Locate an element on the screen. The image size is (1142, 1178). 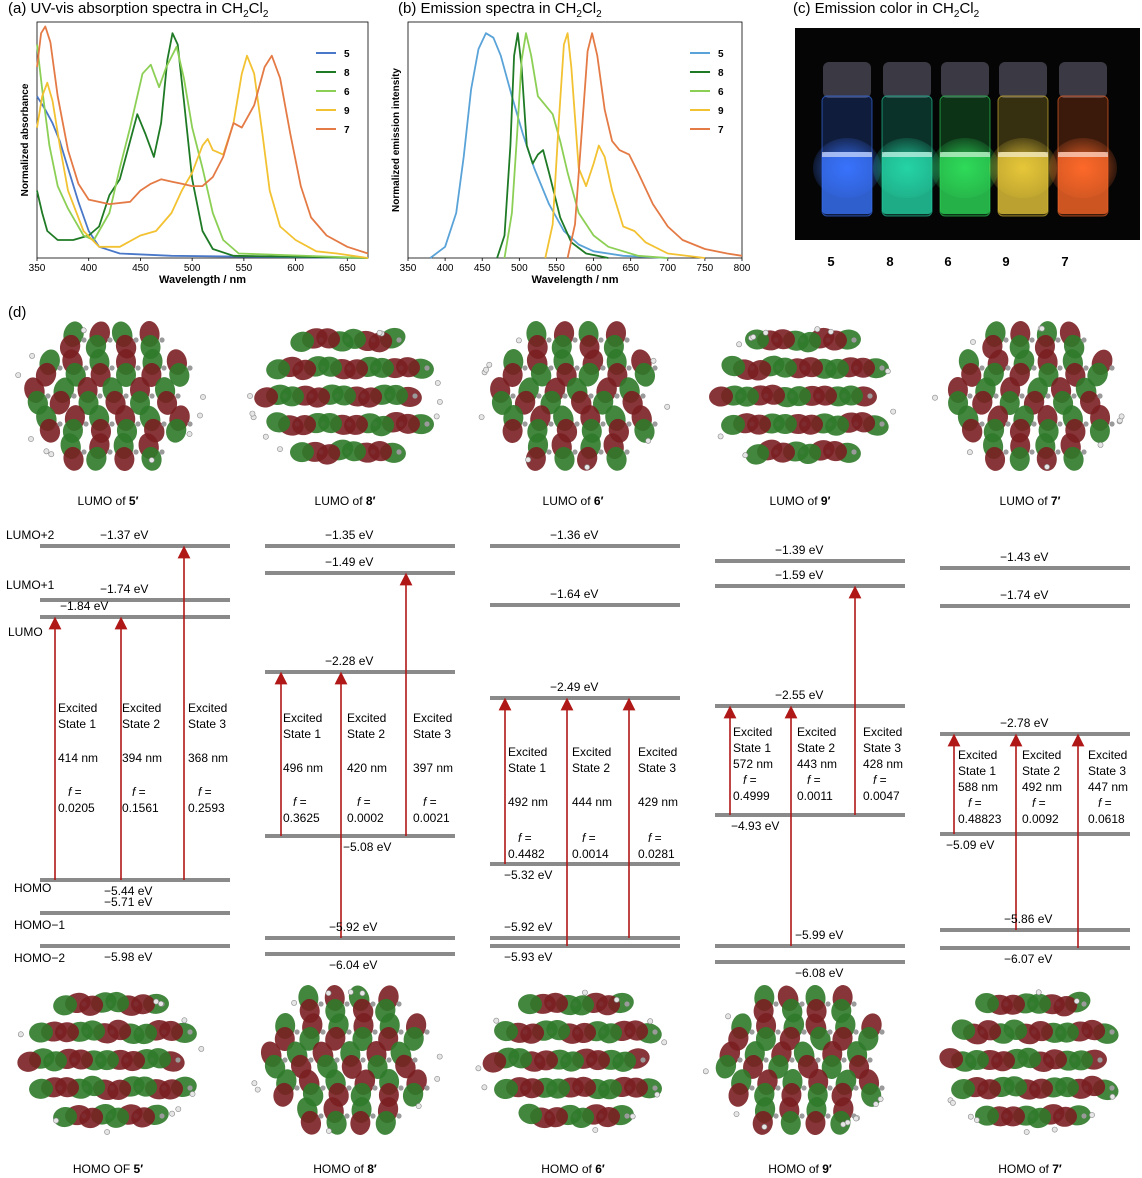
wavelength: 447 nm is located at coordinates (1108, 787).